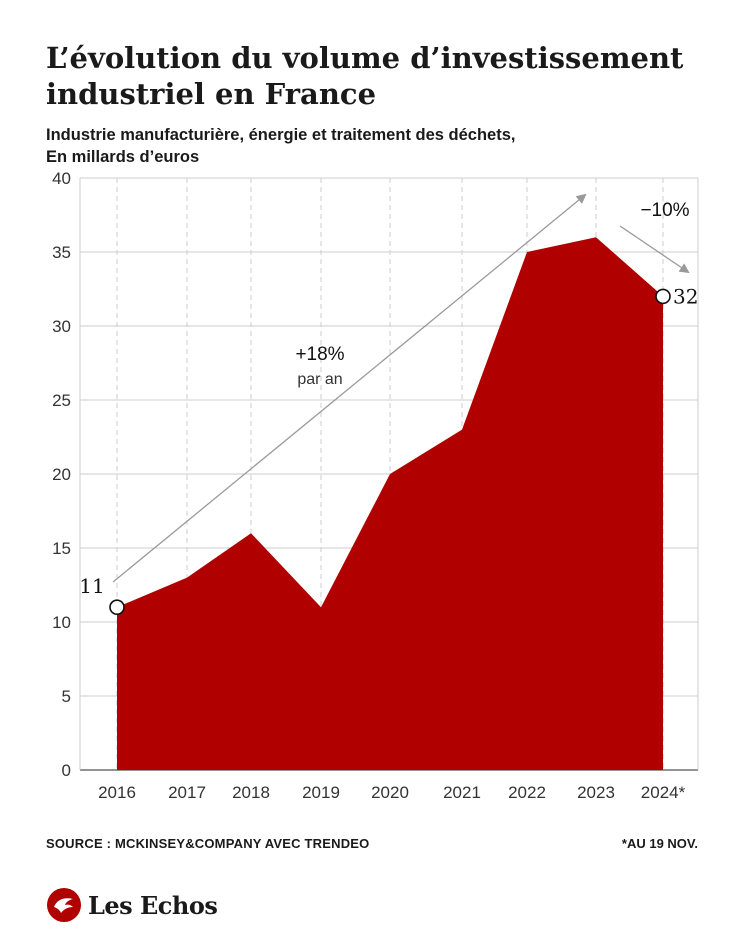  Describe the element at coordinates (208, 843) in the screenshot. I see `source-note: SOURCE : MCKINSEY&COMPANY AVEC TRENDEO` at that location.